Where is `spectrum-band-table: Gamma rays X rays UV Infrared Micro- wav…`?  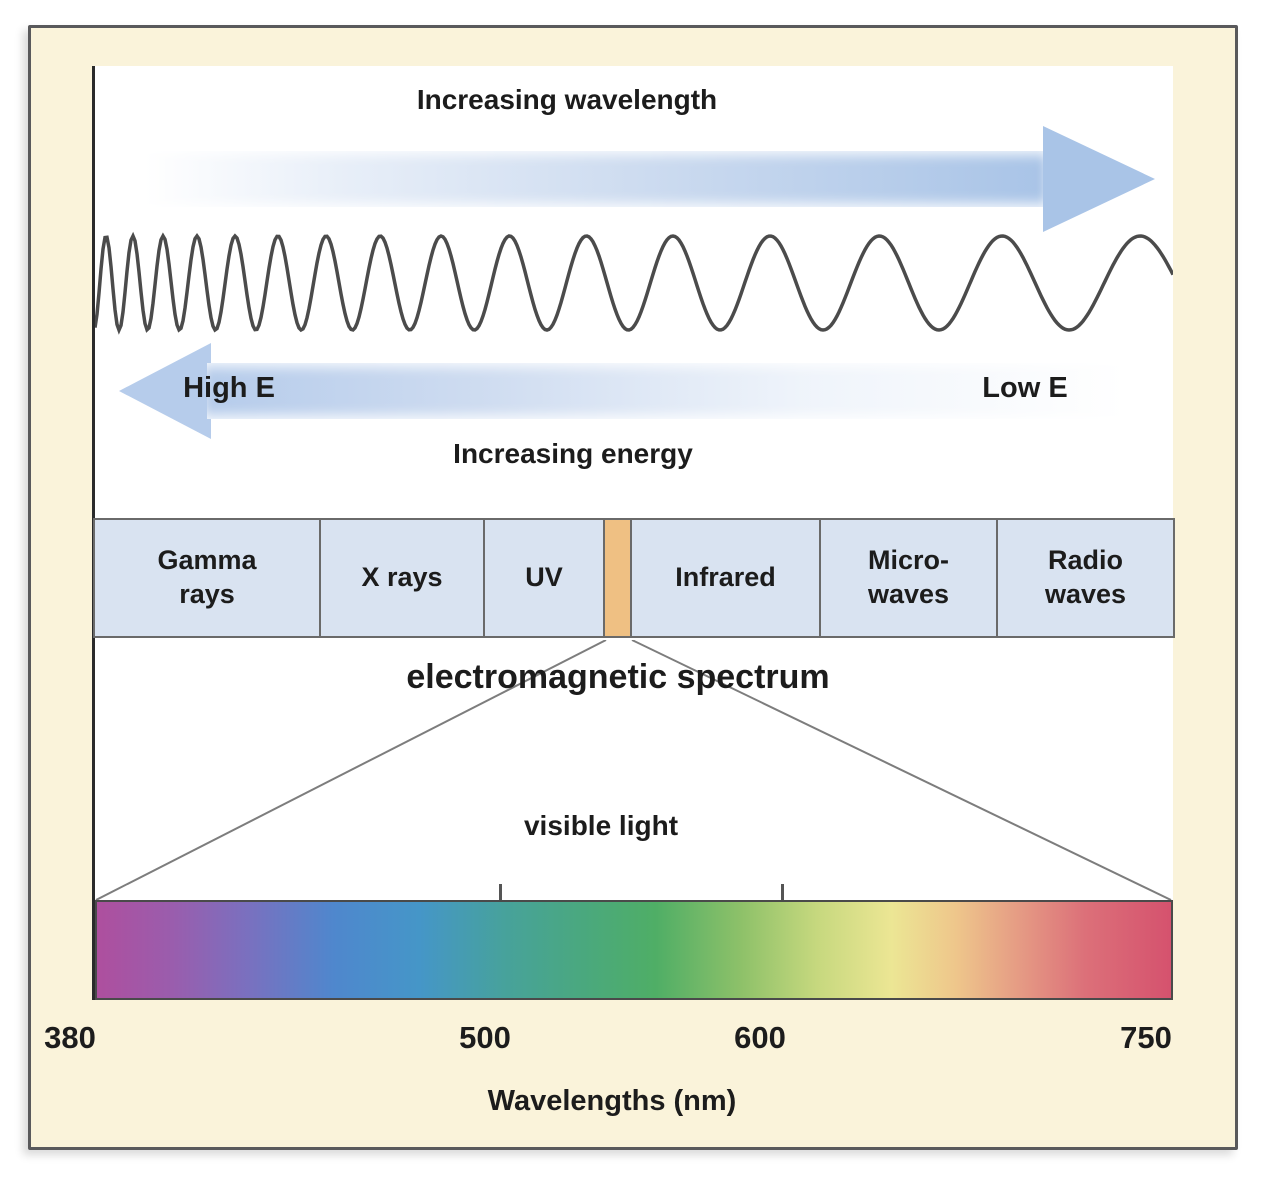
spectrum-band-table: Gamma rays X rays UV Infrared Micro- wav… is located at coordinates (634, 578).